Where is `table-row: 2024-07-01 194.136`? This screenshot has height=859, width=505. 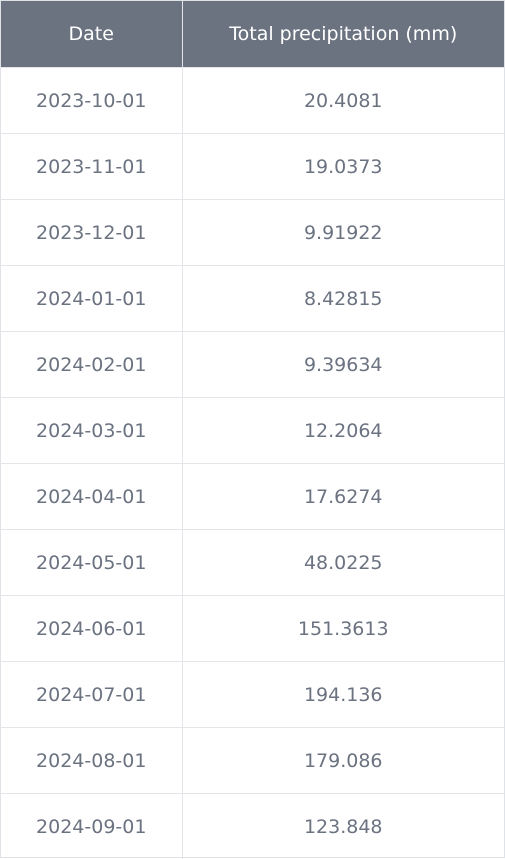
table-row: 2024-07-01 194.136 is located at coordinates (252, 695).